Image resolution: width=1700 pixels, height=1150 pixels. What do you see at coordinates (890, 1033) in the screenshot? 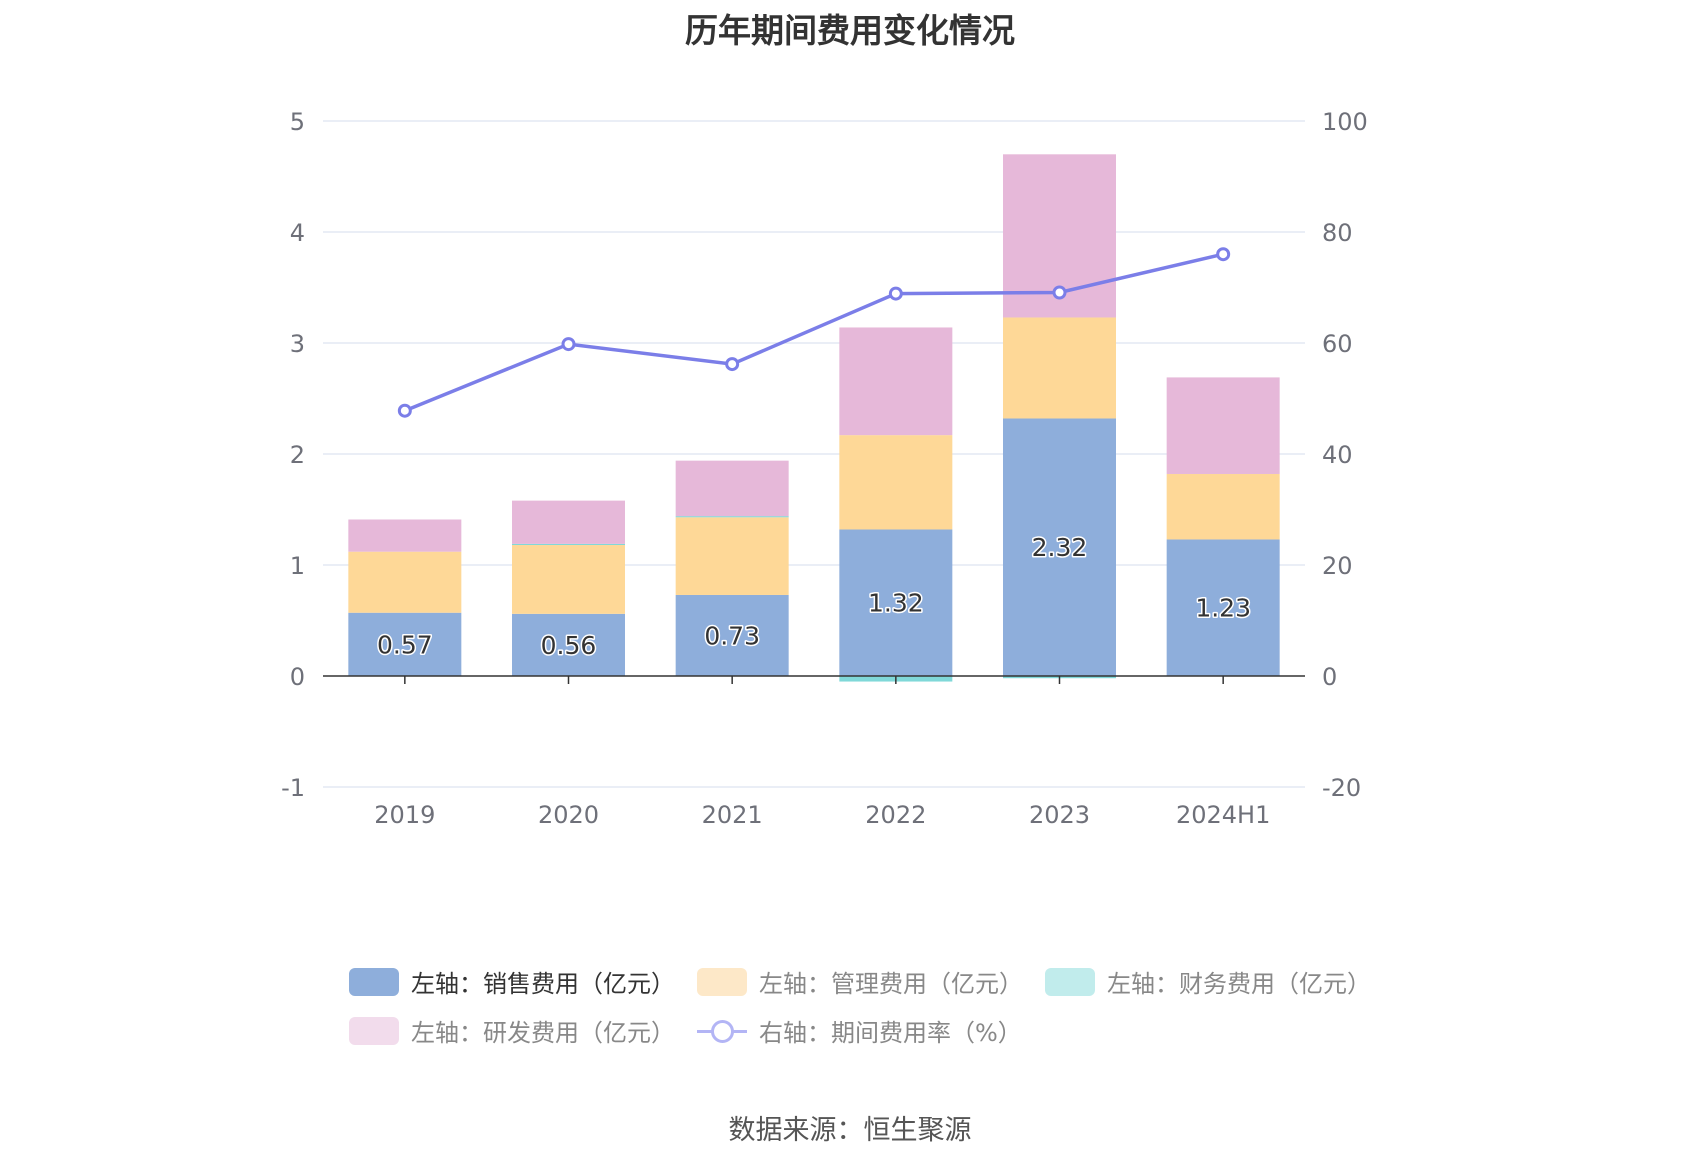
I see `legend-label-rate: 右轴：期间费用率（%）` at bounding box center [890, 1033].